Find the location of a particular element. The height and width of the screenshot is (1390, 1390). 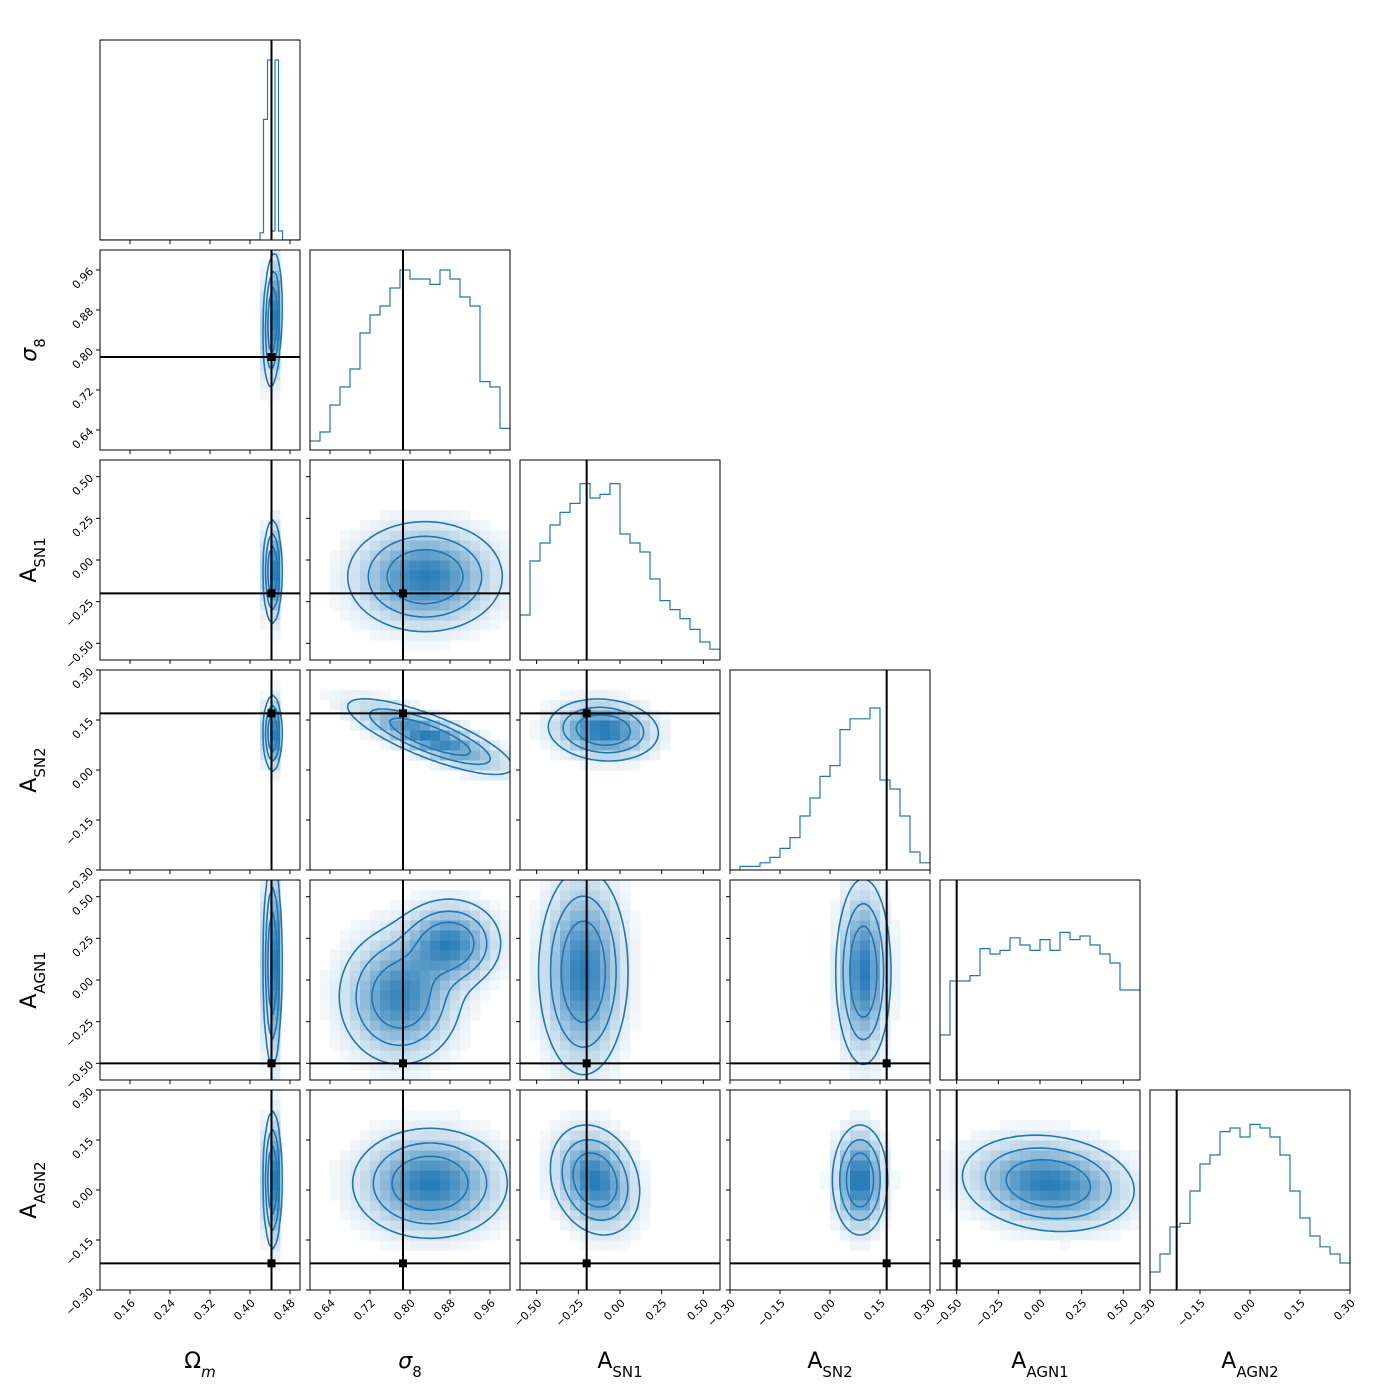

histogram-Om is located at coordinates (200, 149).